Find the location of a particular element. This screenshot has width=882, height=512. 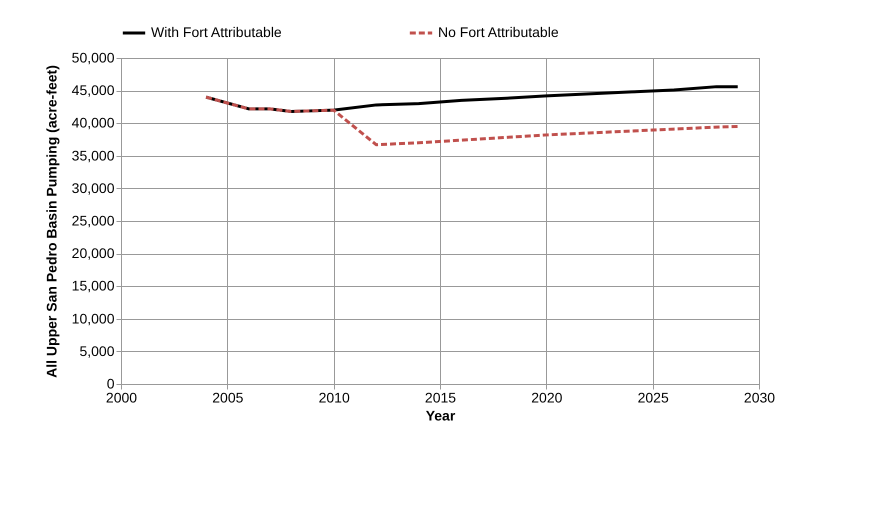

x-tick-label: 2015 is located at coordinates (440, 398).